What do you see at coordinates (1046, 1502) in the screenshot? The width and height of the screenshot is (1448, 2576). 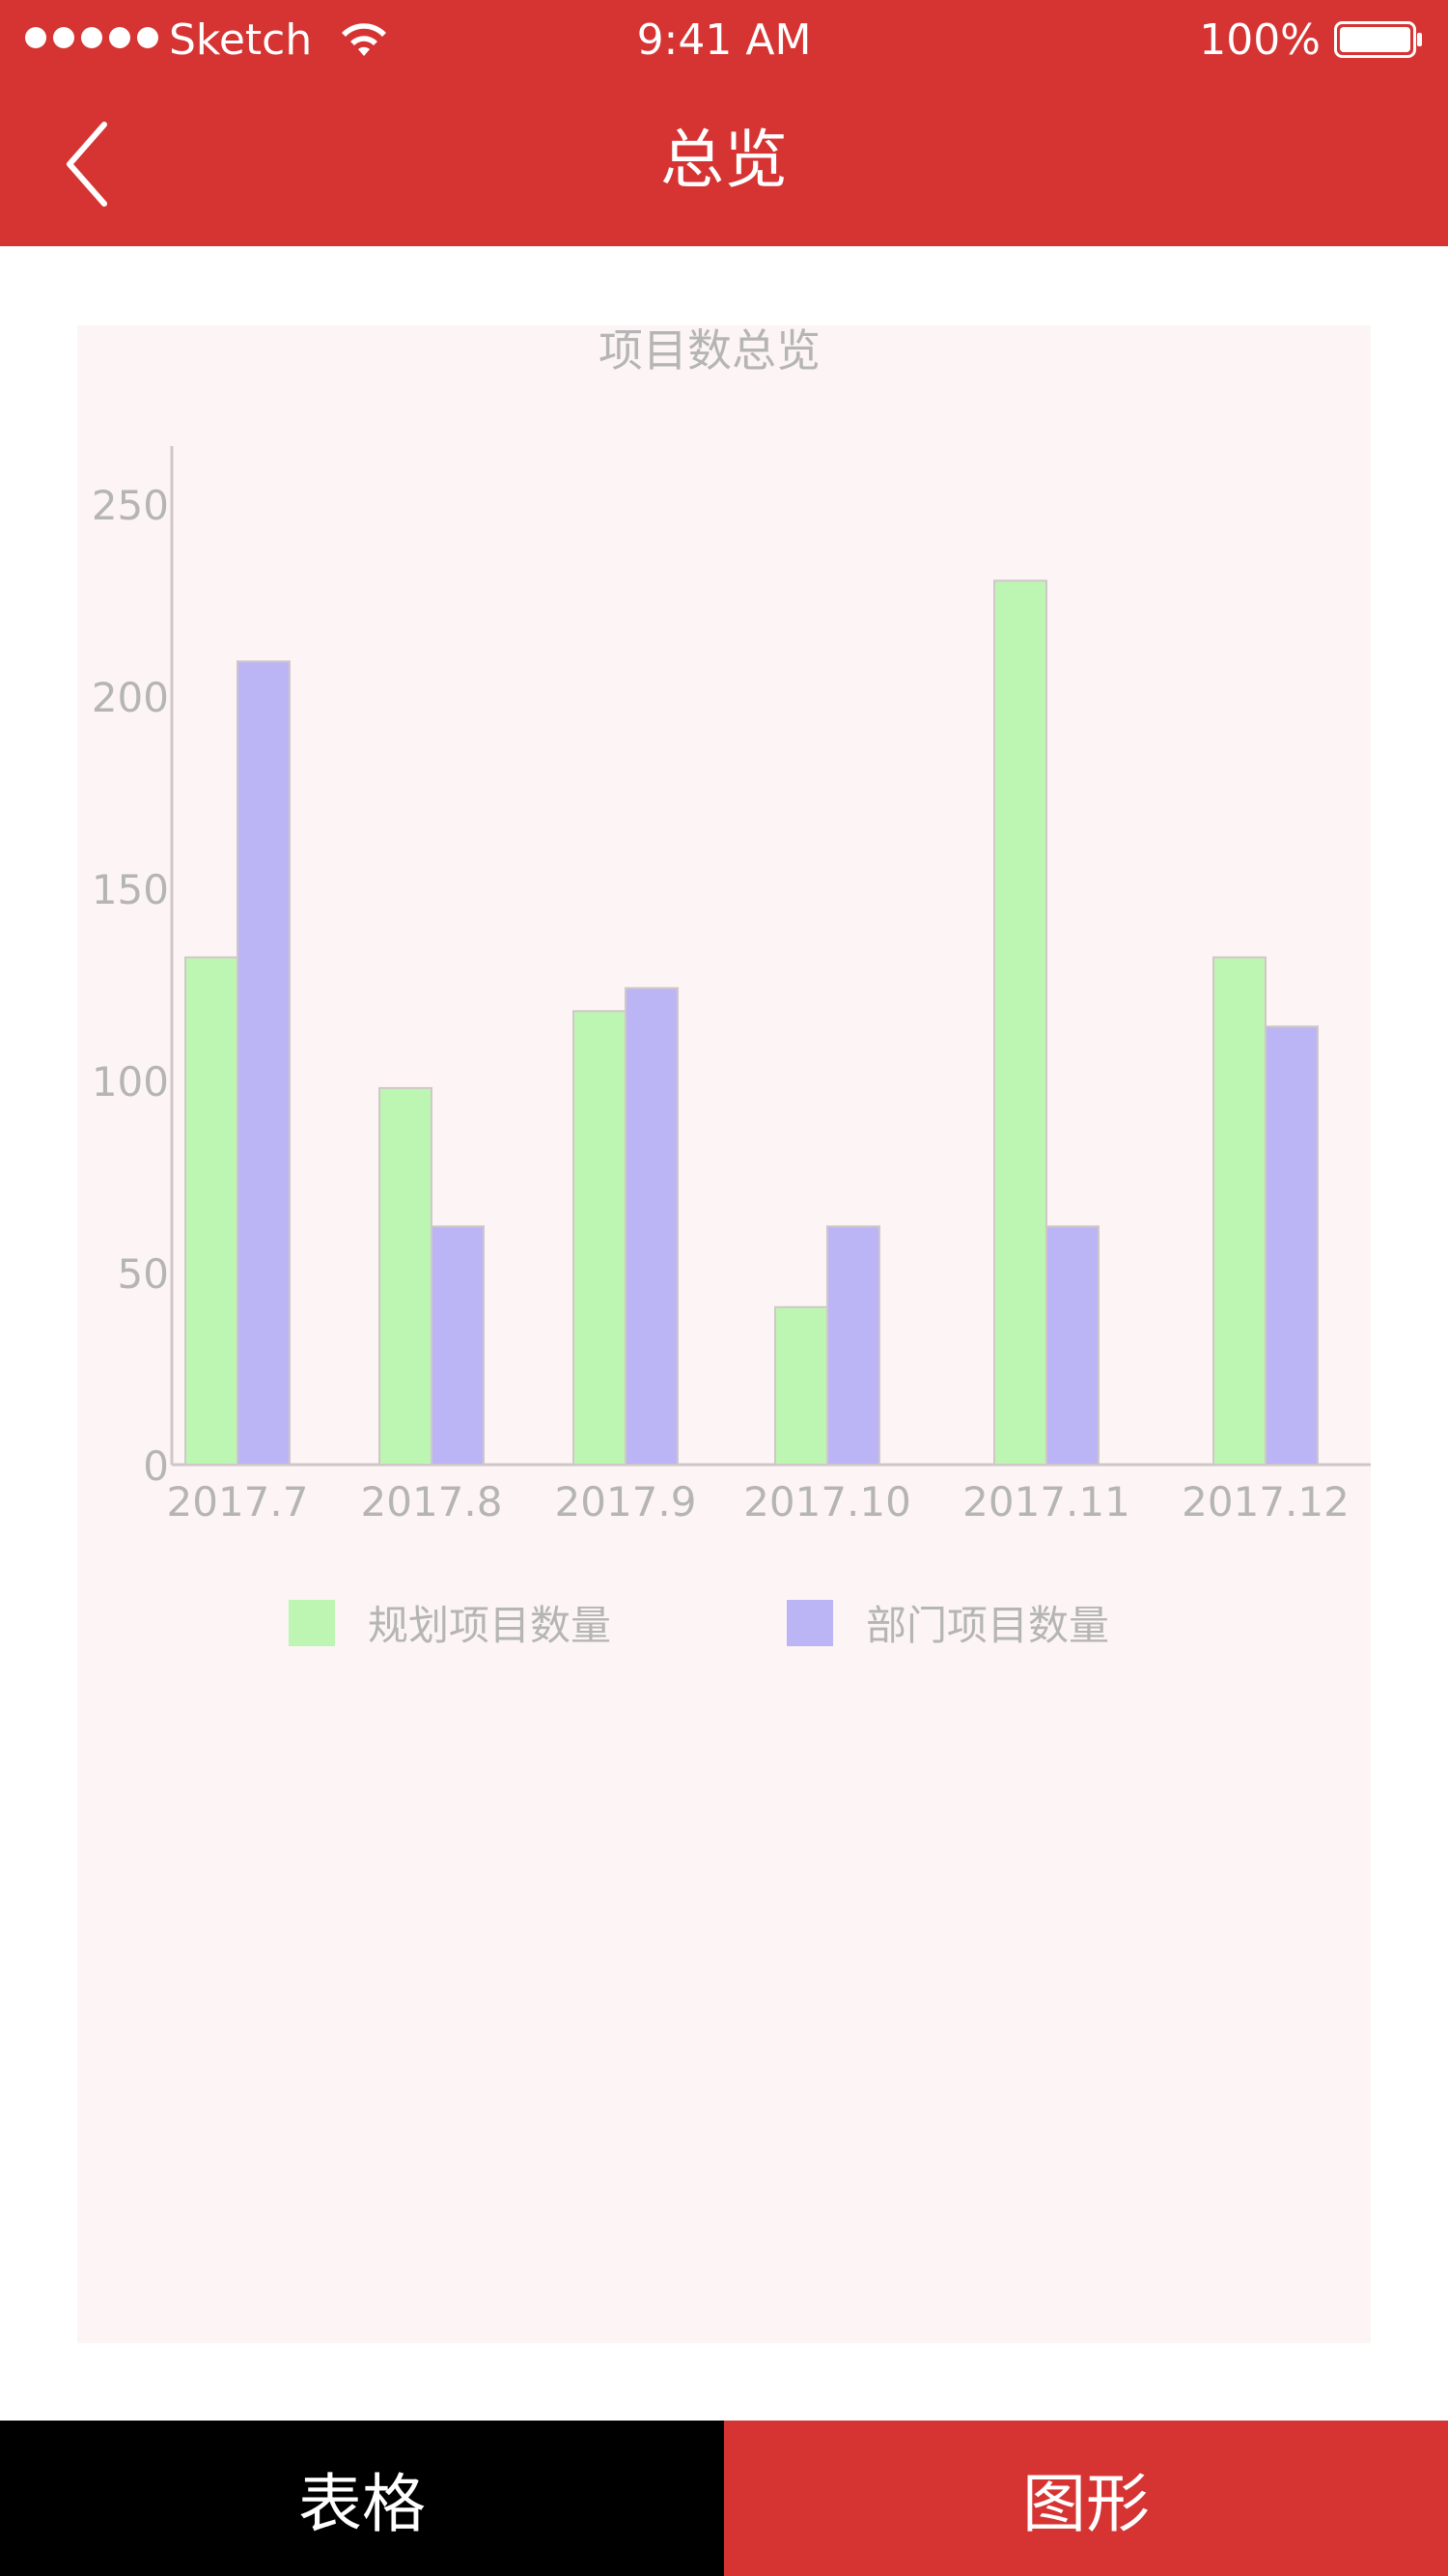 I see `x-tick-label: 2017.11` at bounding box center [1046, 1502].